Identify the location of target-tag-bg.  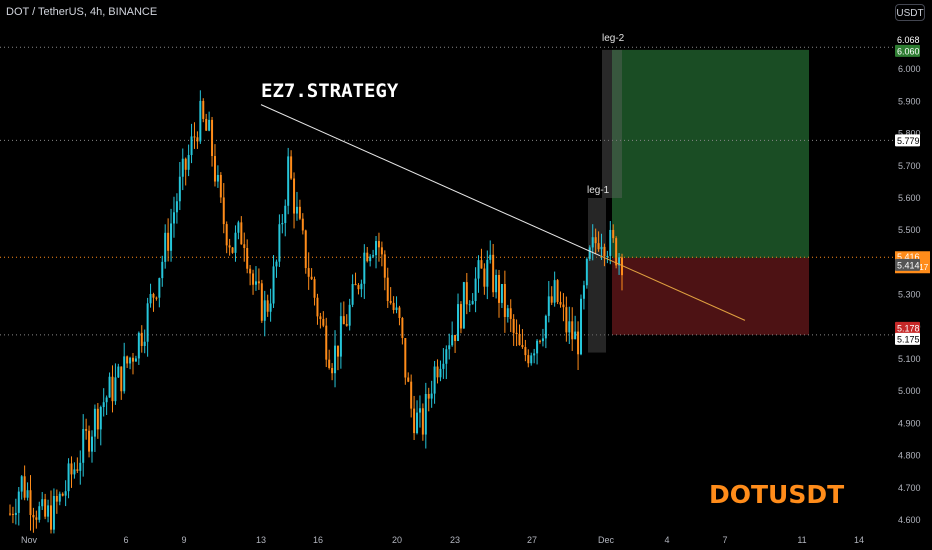
(907, 50).